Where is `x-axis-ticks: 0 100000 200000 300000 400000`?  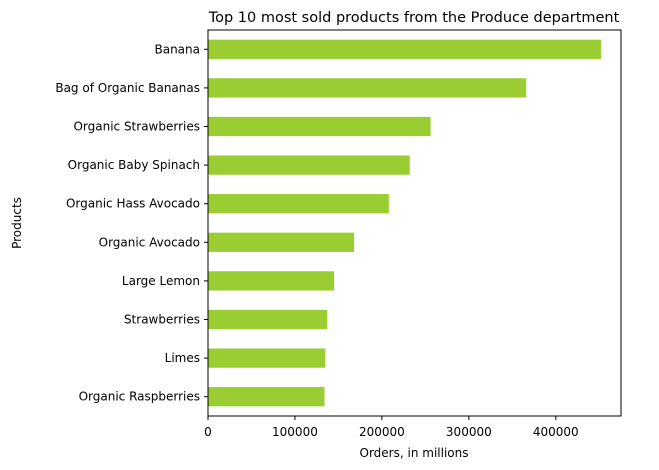 x-axis-ticks: 0 100000 200000 300000 400000 is located at coordinates (391, 427).